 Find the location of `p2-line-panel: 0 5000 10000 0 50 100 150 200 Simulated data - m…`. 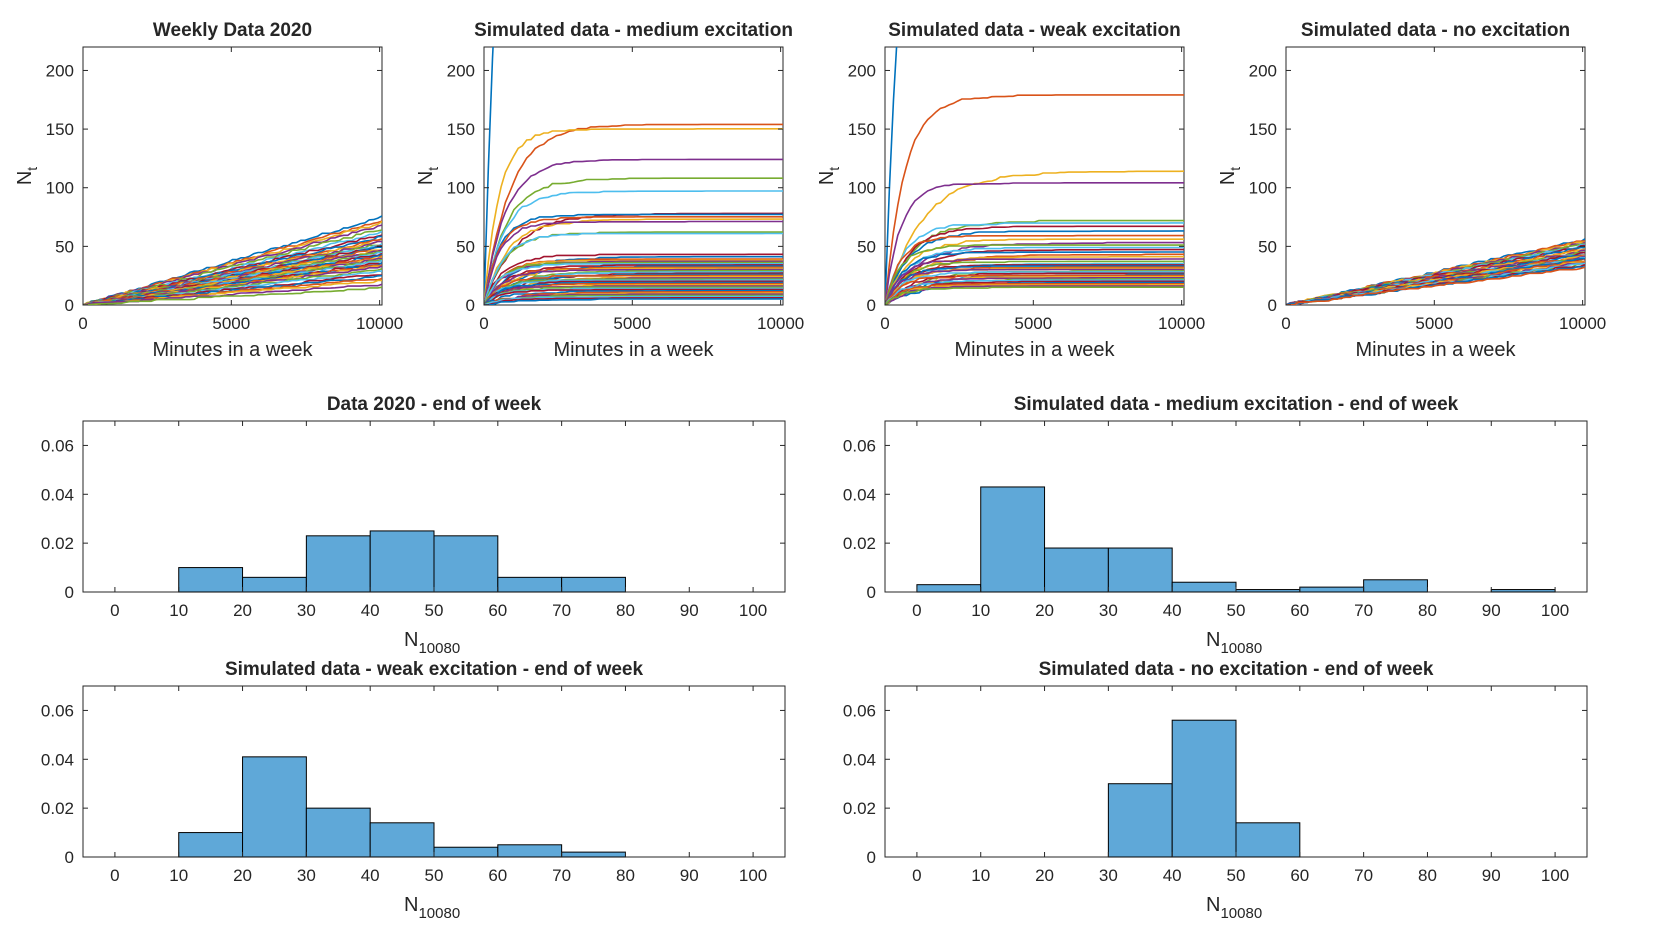

p2-line-panel: 0 5000 10000 0 50 100 150 200 Simulated data - m… is located at coordinates (609, 190).